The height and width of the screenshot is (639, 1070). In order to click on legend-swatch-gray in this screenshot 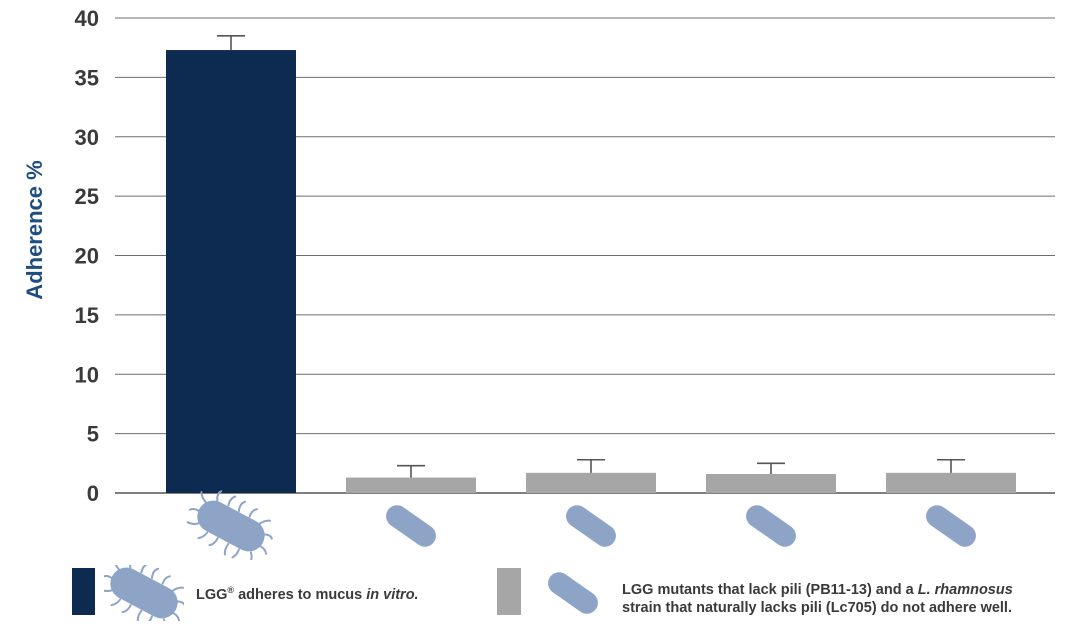, I will do `click(509, 591)`.